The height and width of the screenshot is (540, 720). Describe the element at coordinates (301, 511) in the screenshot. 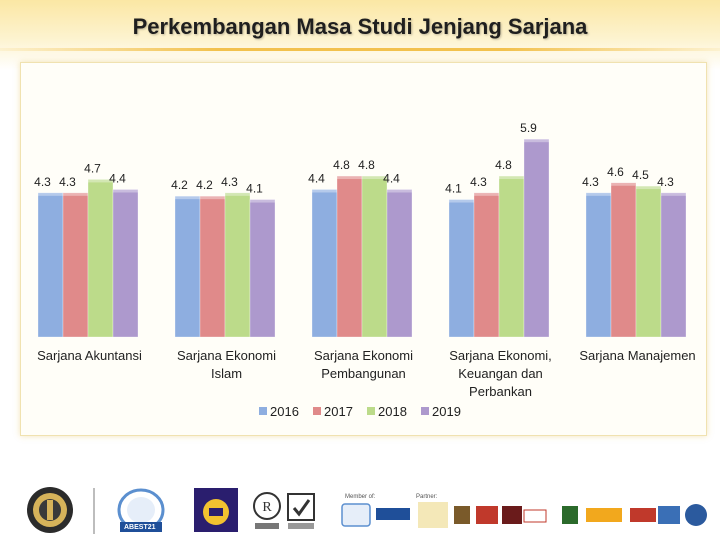

I see `accreditation-mark-logo` at that location.